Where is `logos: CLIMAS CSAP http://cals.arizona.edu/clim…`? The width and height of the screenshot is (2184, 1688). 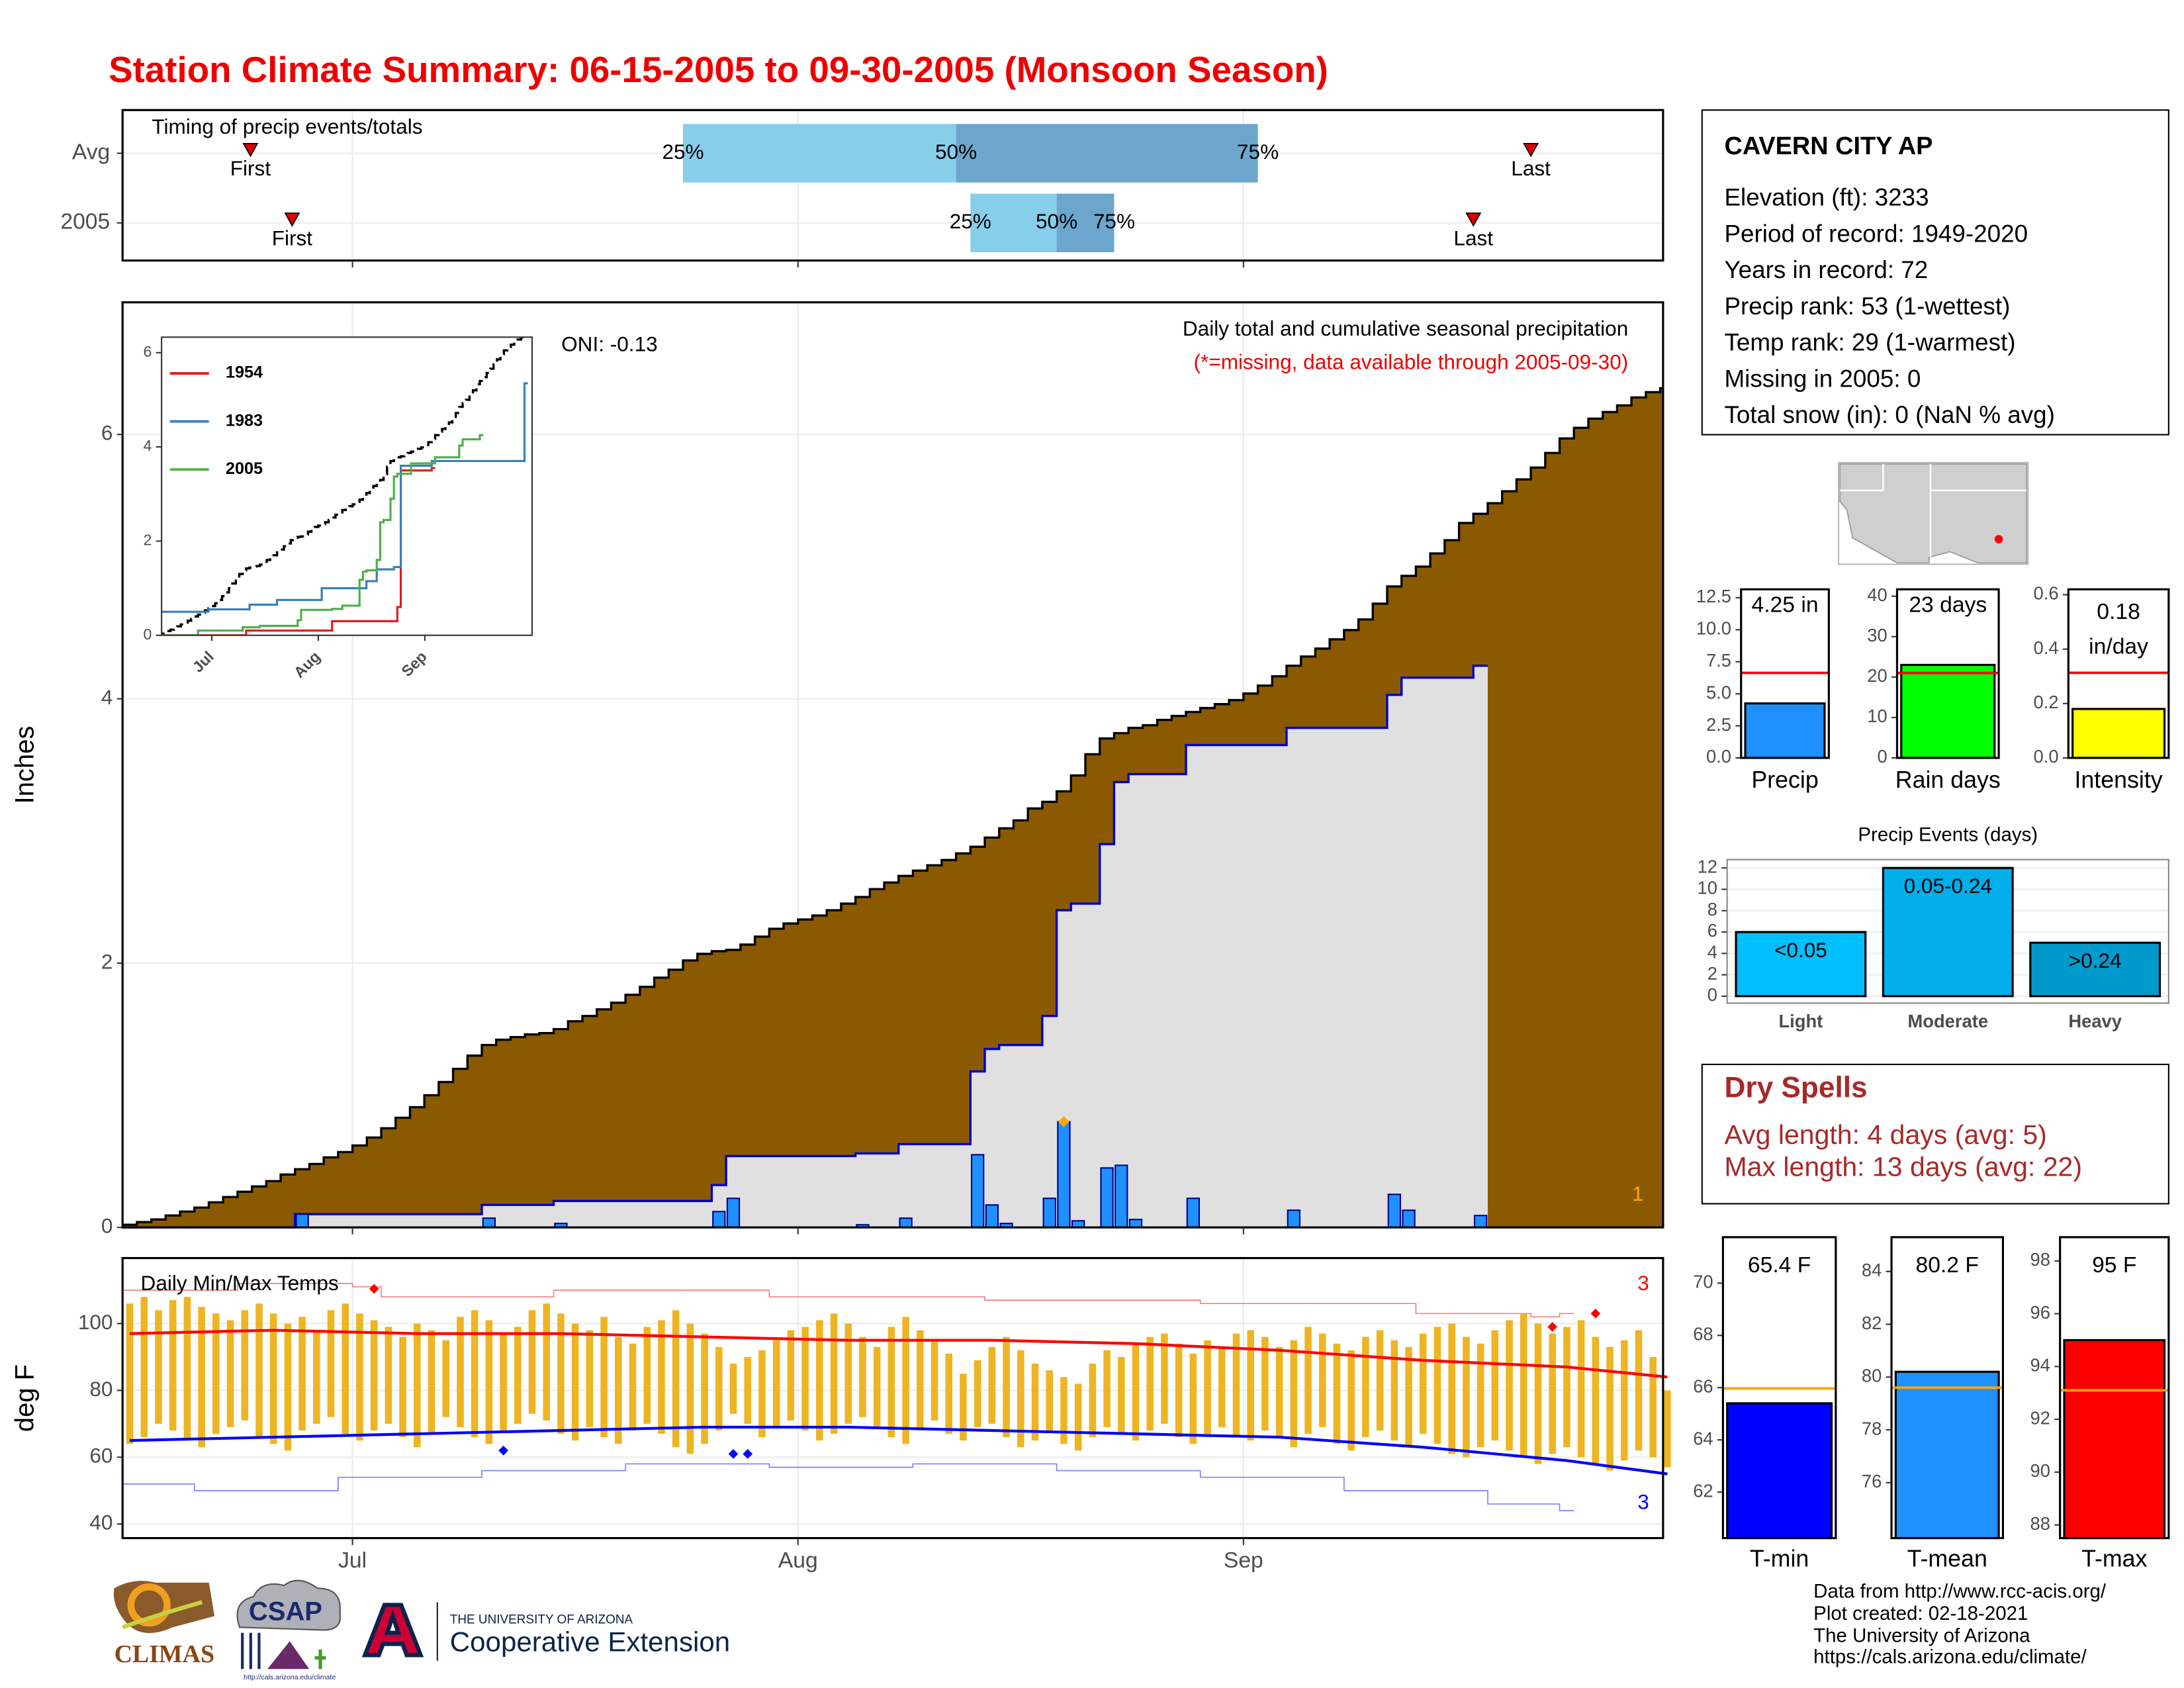 logos: CLIMAS CSAP http://cals.arizona.edu/clim… is located at coordinates (422, 1630).